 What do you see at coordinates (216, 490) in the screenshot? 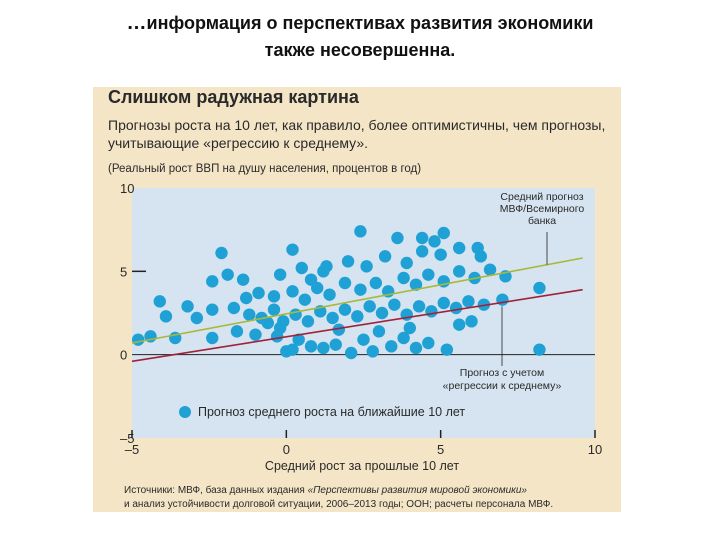
I see `sources-line-1: Источники: МВФ, база данных издания` at bounding box center [216, 490].